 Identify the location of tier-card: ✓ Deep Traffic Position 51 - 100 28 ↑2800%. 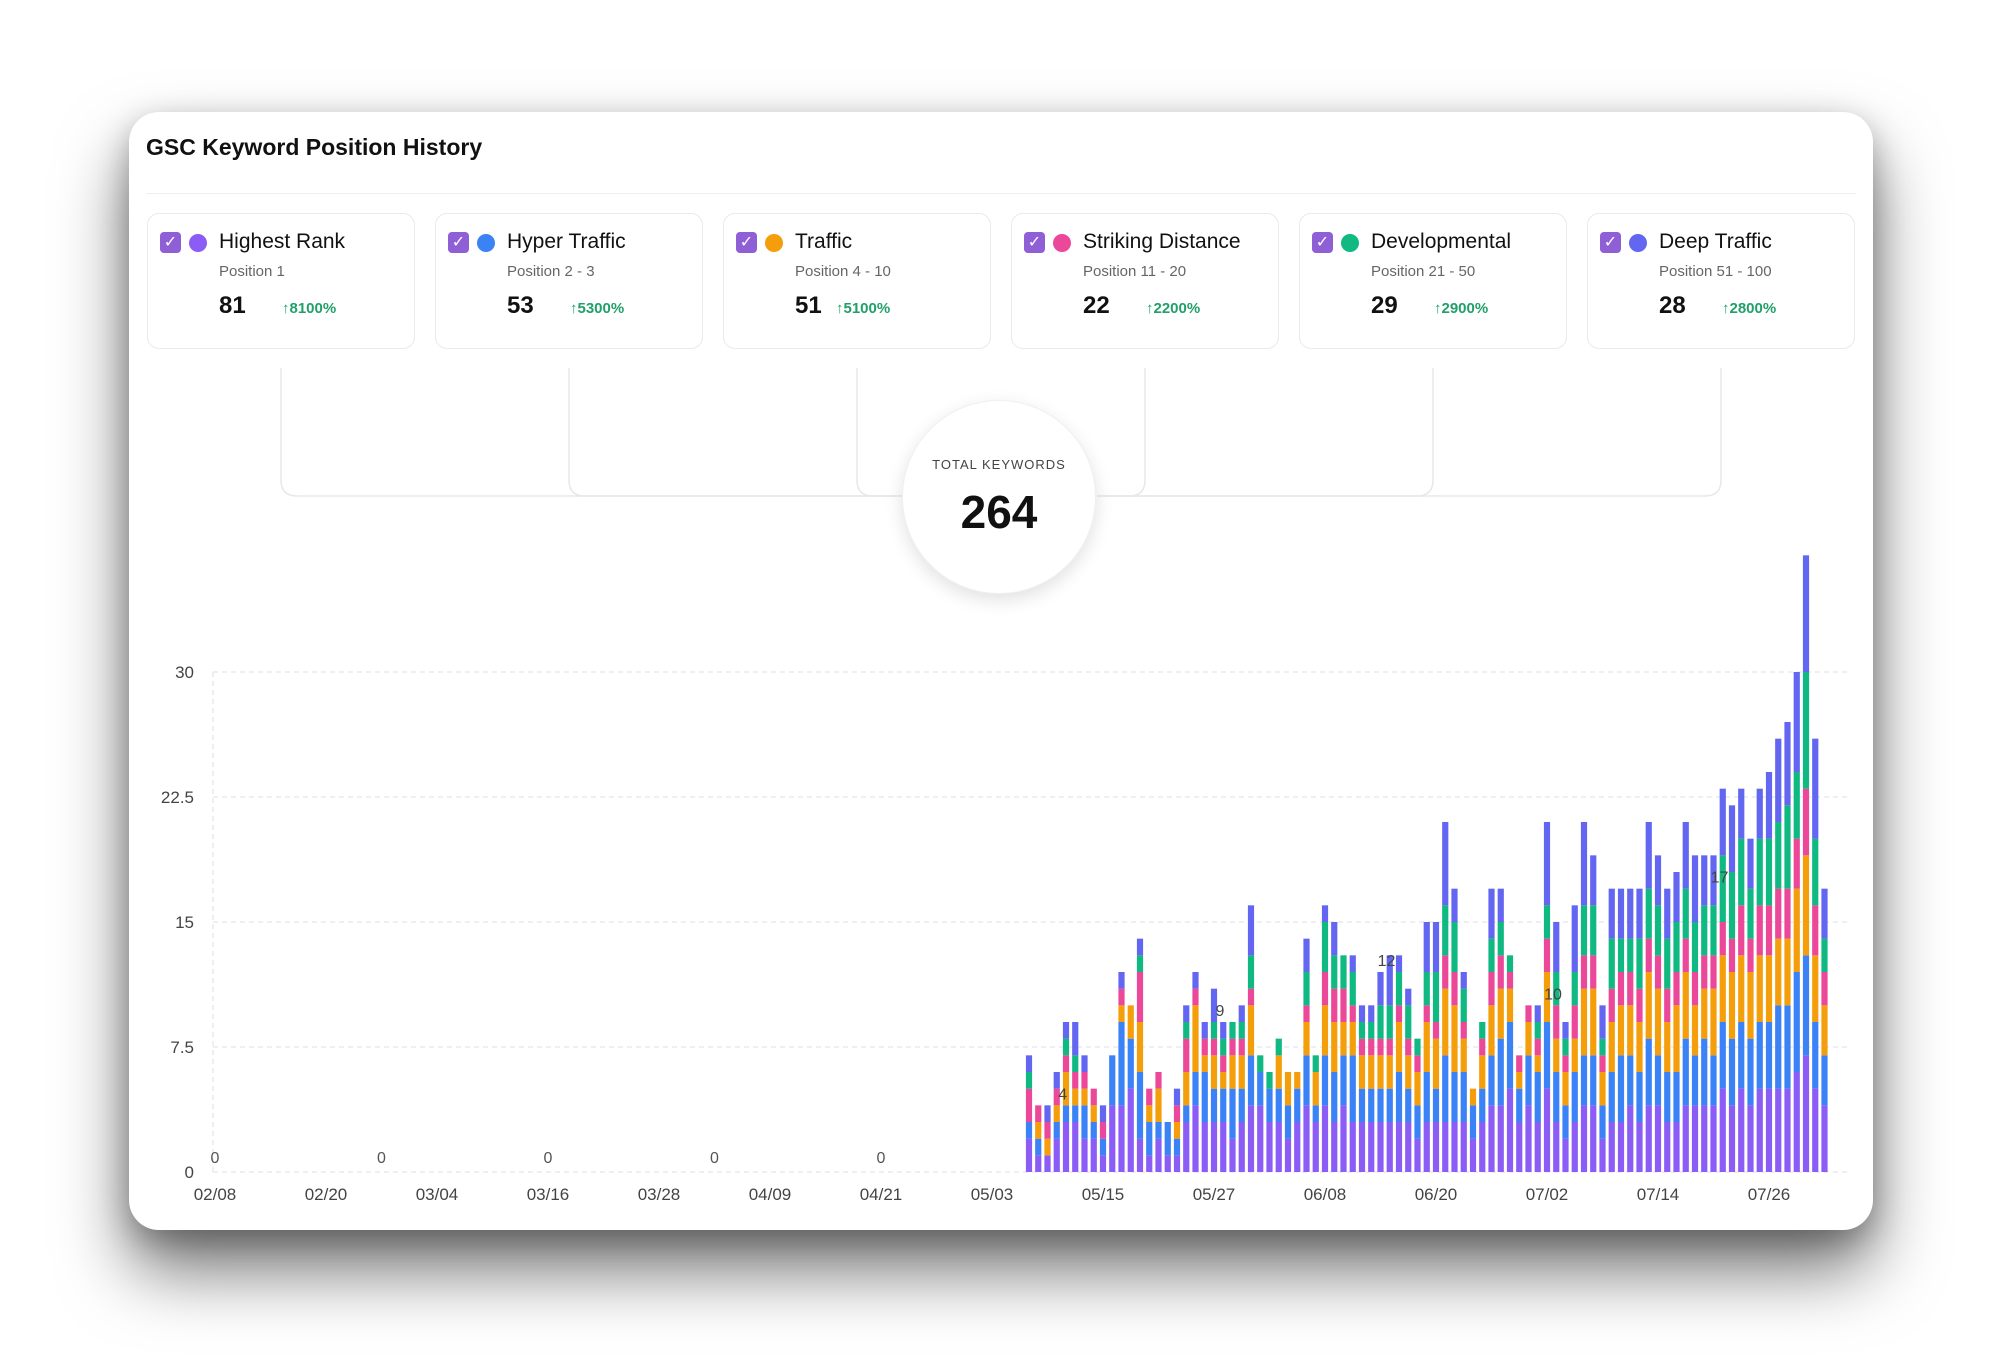
(1721, 281).